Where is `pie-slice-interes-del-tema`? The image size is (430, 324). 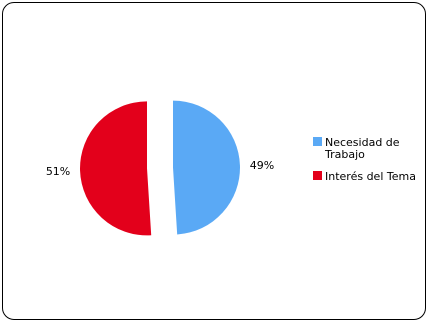
pie-slice-interes-del-tema is located at coordinates (116, 168).